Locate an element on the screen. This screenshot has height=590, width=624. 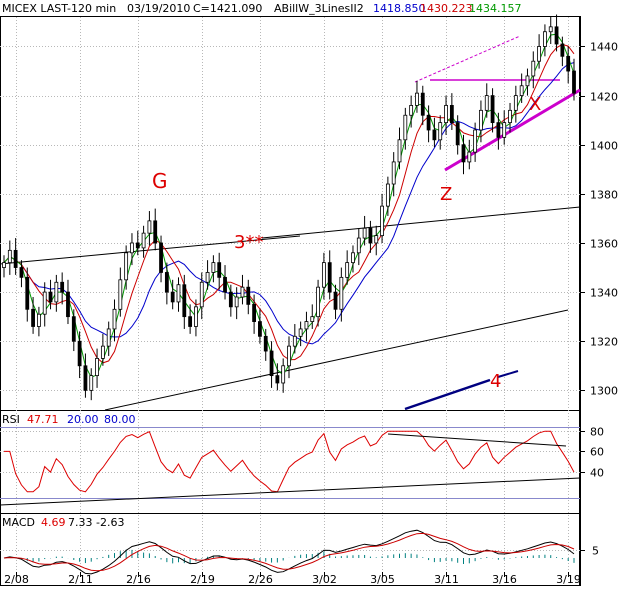
trendline-lower is located at coordinates (336, 360).